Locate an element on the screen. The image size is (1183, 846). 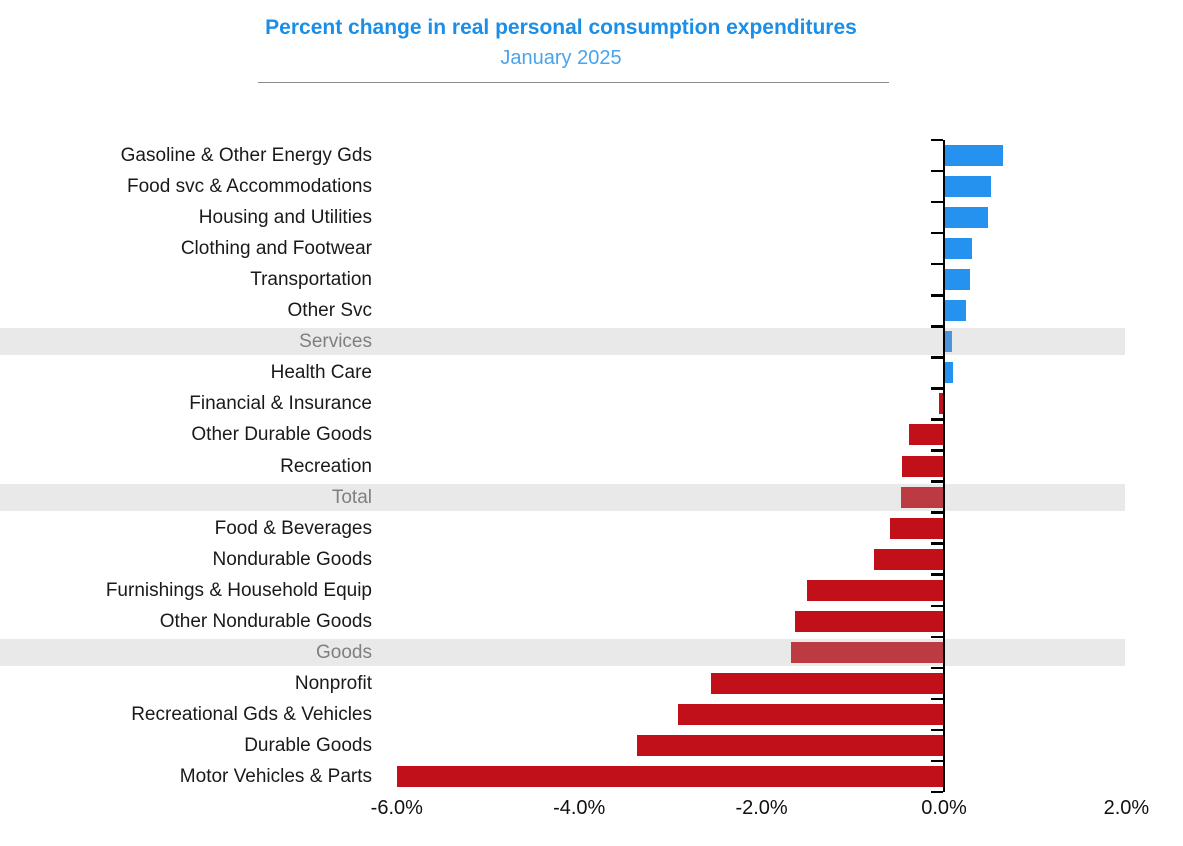
bar-transportation is located at coordinates (957, 280).